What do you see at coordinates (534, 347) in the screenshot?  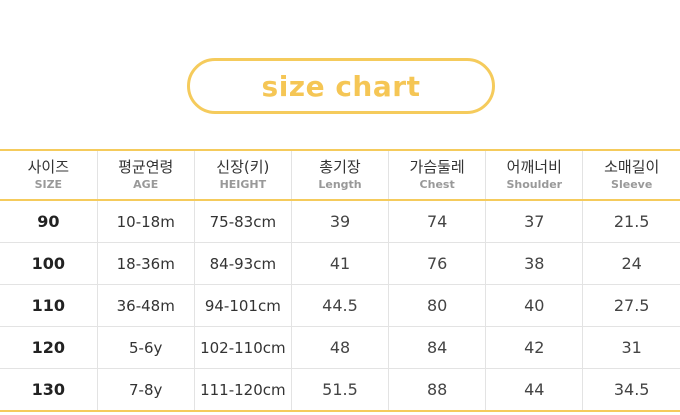 I see `table-cell: 42` at bounding box center [534, 347].